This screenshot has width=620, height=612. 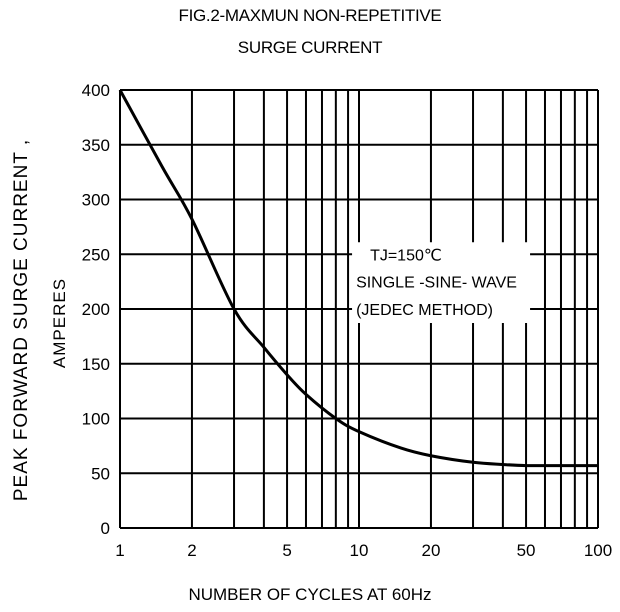 I want to click on chart-title-line-1: FIG.2-MAXMUN NON-REPETITIVE, so click(x=310, y=15).